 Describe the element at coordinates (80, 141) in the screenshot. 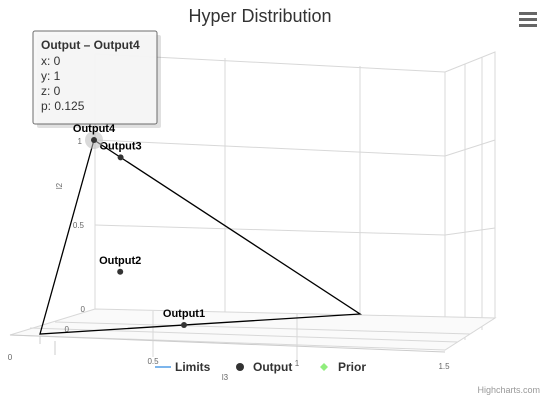

I see `y-tick-label: 1` at that location.